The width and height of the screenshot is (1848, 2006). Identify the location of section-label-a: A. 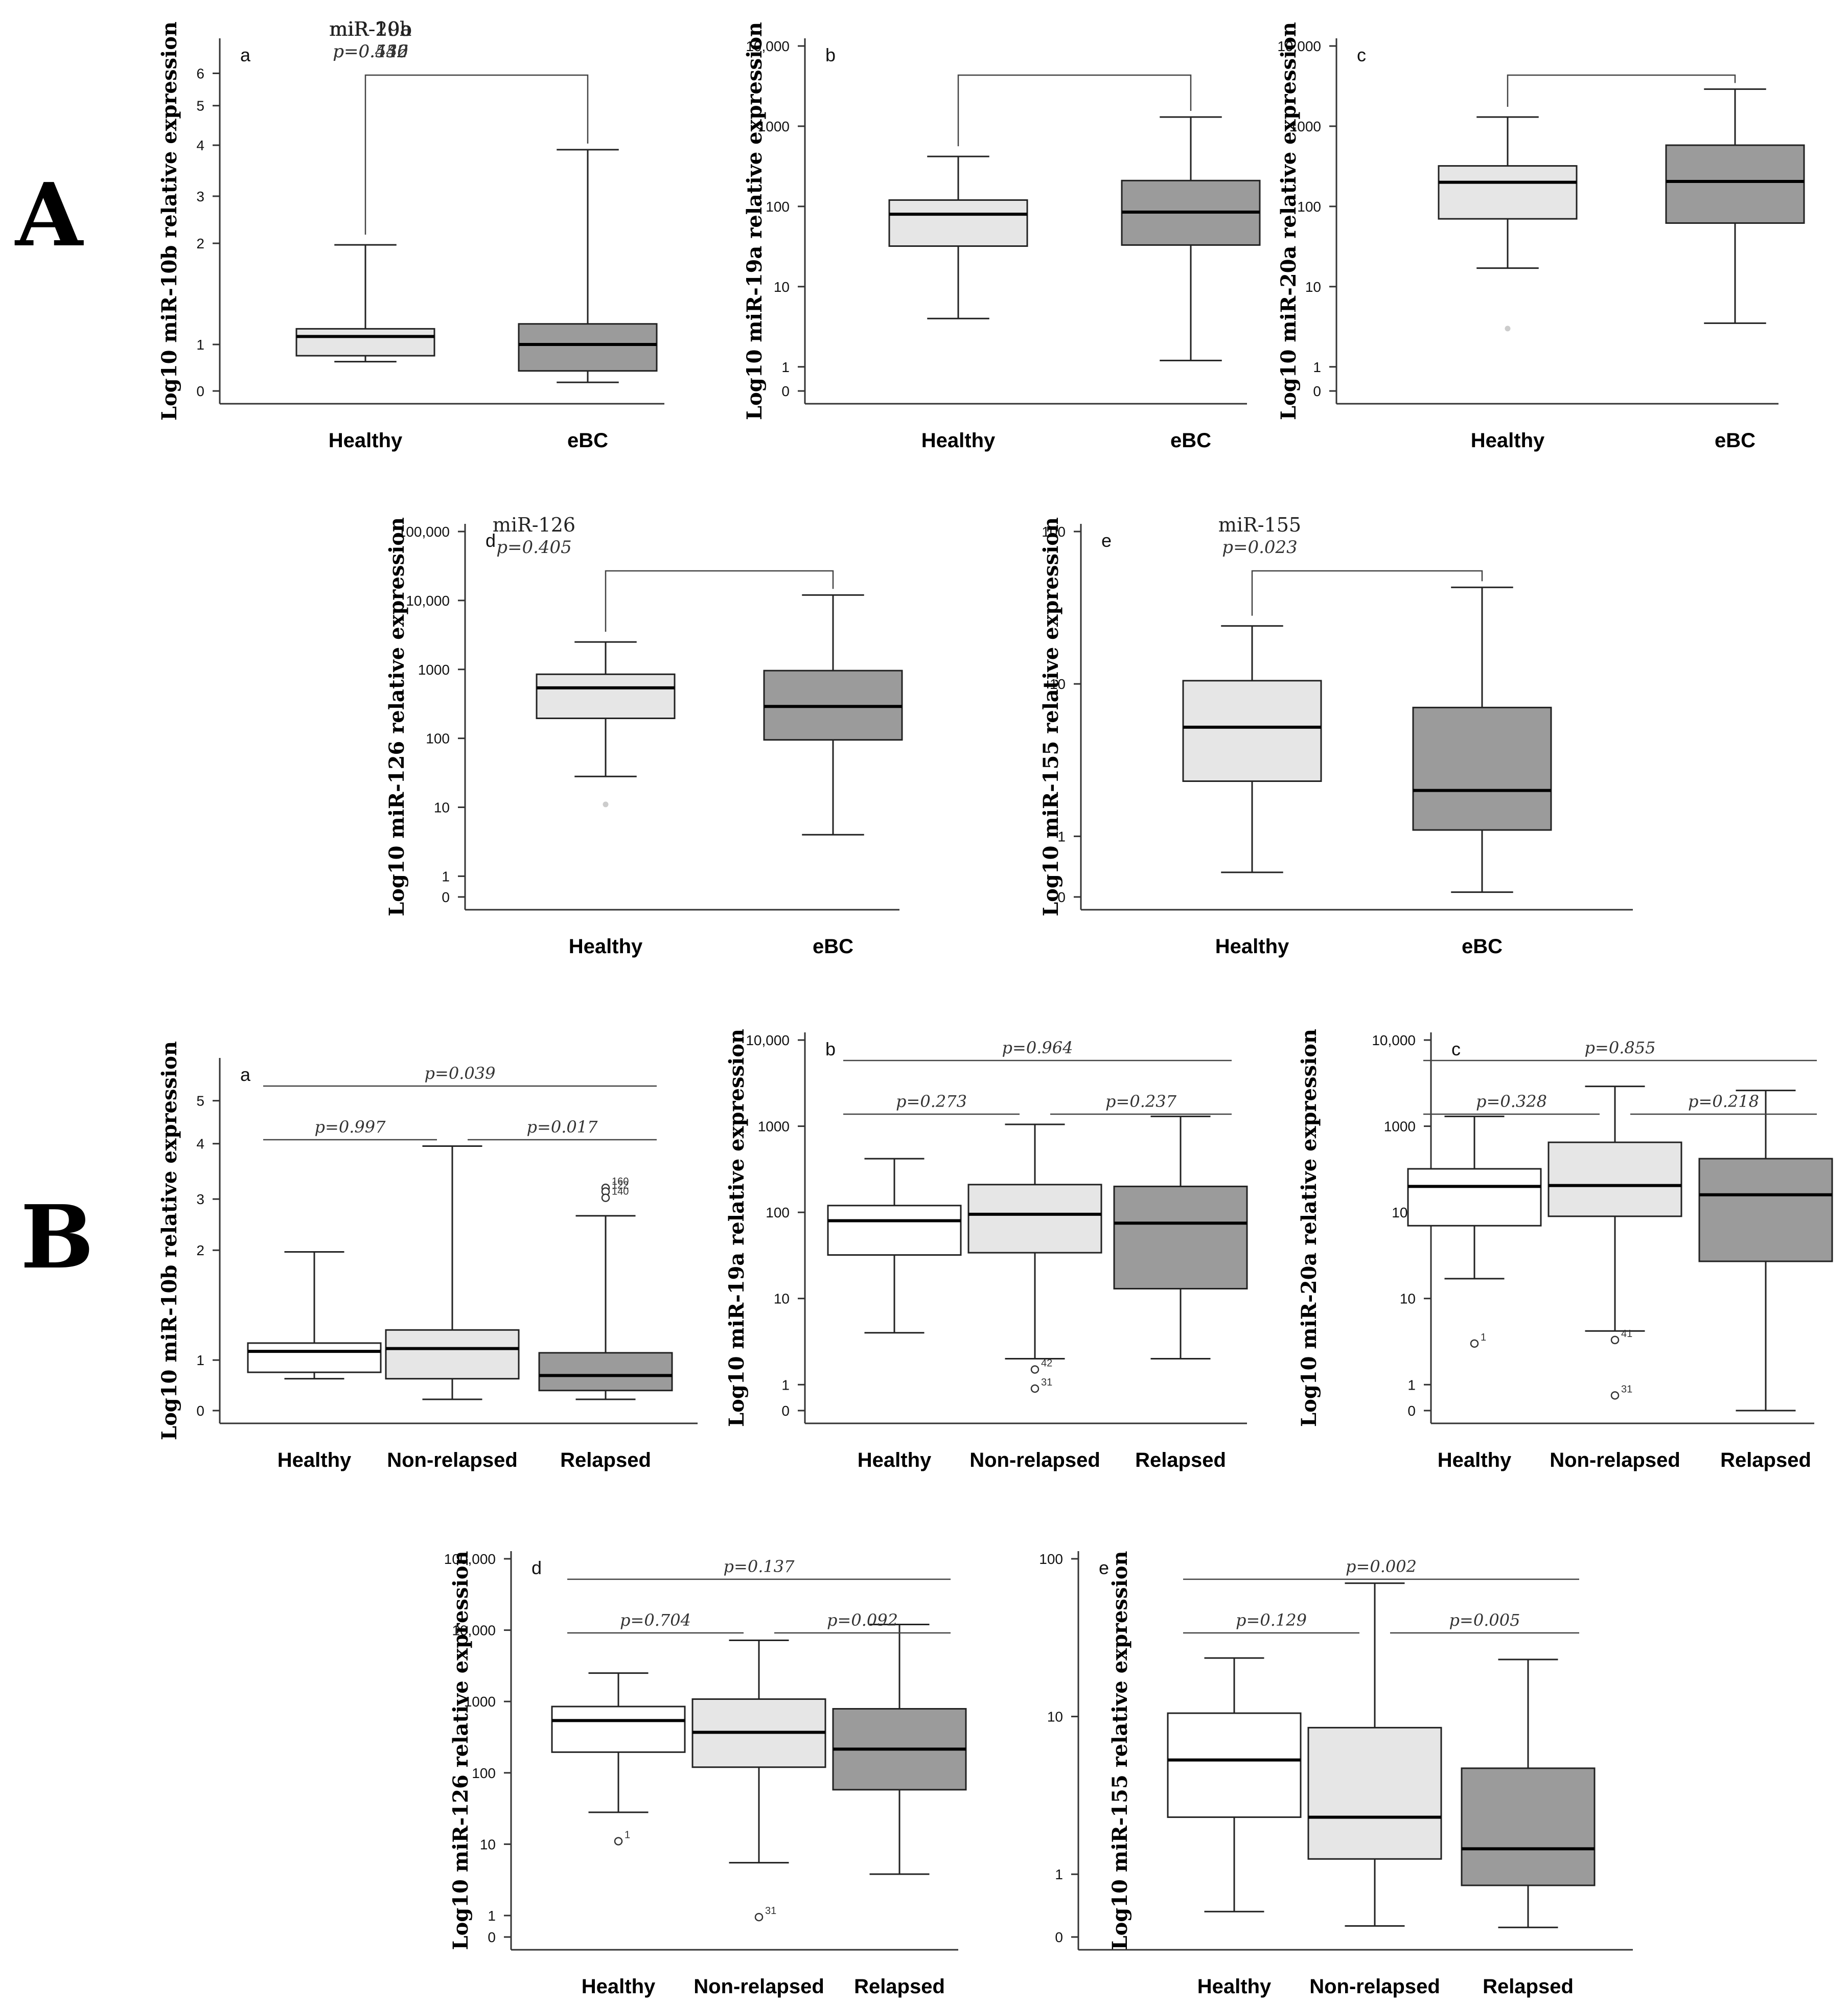
(49, 215).